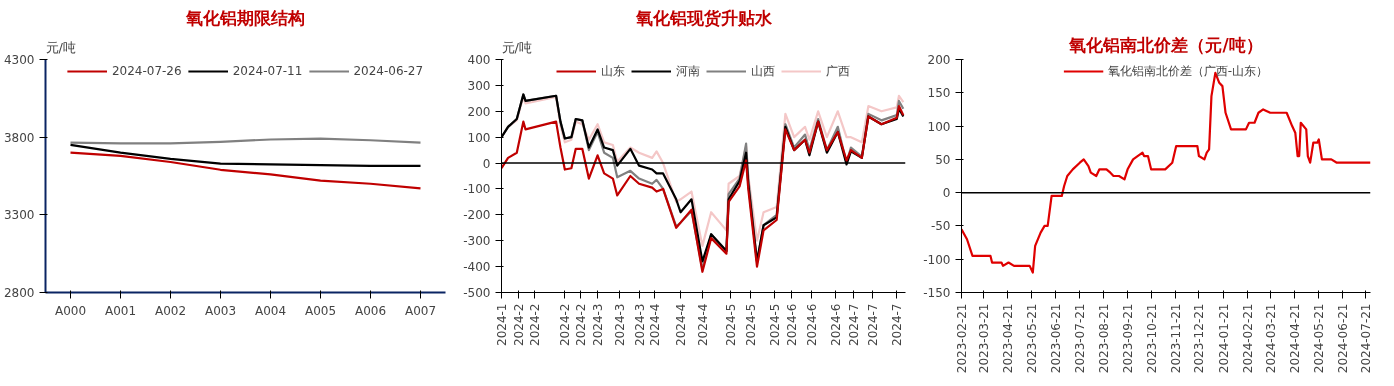 The width and height of the screenshot is (1394, 386). Describe the element at coordinates (983, 338) in the screenshot. I see `x-tick-label: 2023-03-21` at that location.